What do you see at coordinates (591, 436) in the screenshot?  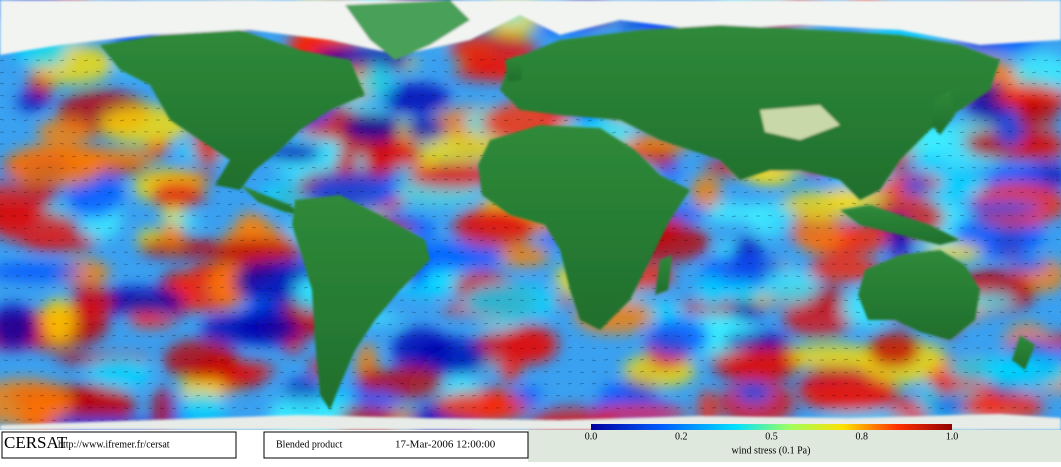 I see `colorbar-tick-label: 0.0` at bounding box center [591, 436].